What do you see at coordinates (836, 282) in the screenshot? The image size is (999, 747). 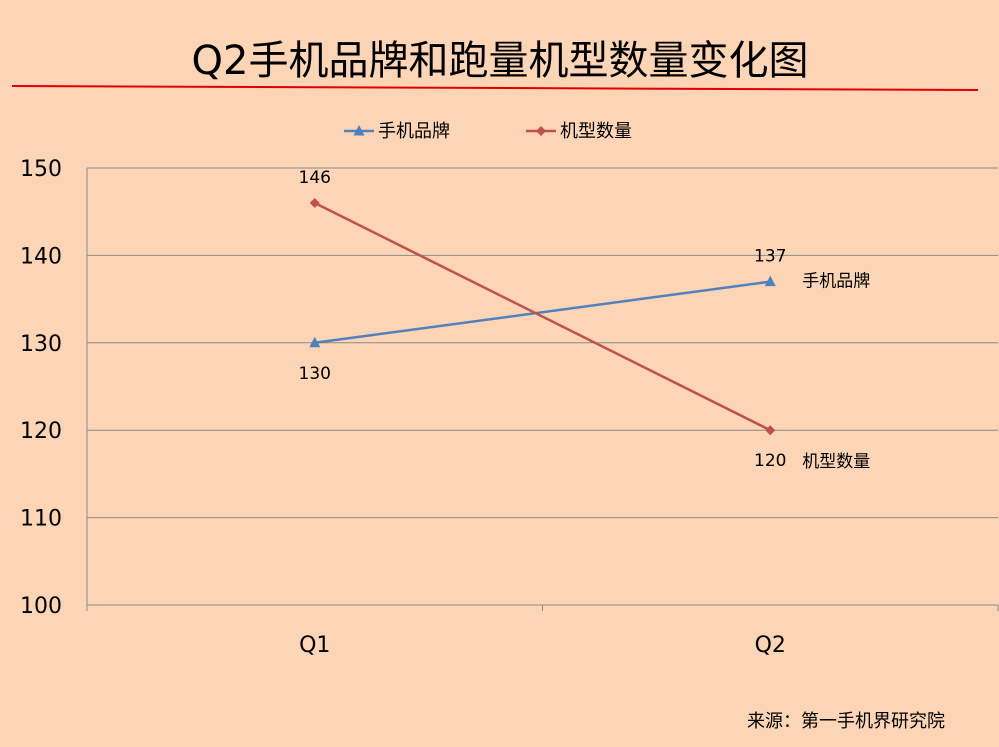 I see `series-end-label: 手机品牌` at bounding box center [836, 282].